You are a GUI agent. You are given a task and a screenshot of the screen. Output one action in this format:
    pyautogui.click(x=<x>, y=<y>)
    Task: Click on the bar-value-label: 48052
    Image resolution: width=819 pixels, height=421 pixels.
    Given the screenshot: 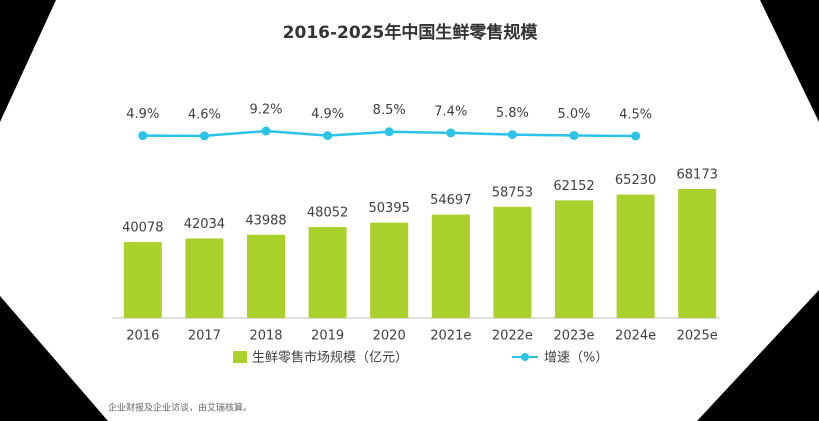 What is the action you would take?
    pyautogui.click(x=327, y=213)
    